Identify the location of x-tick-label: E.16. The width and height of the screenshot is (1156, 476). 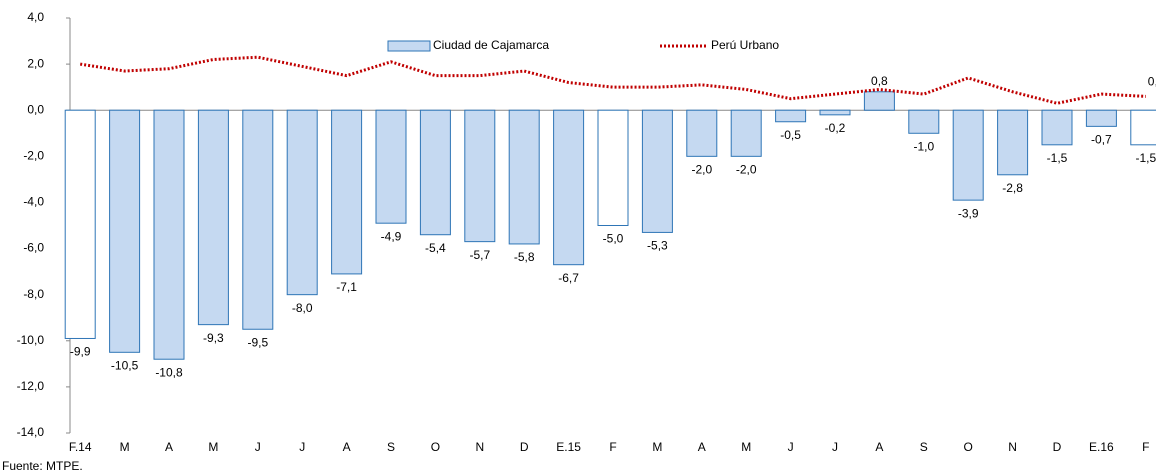
(1101, 447).